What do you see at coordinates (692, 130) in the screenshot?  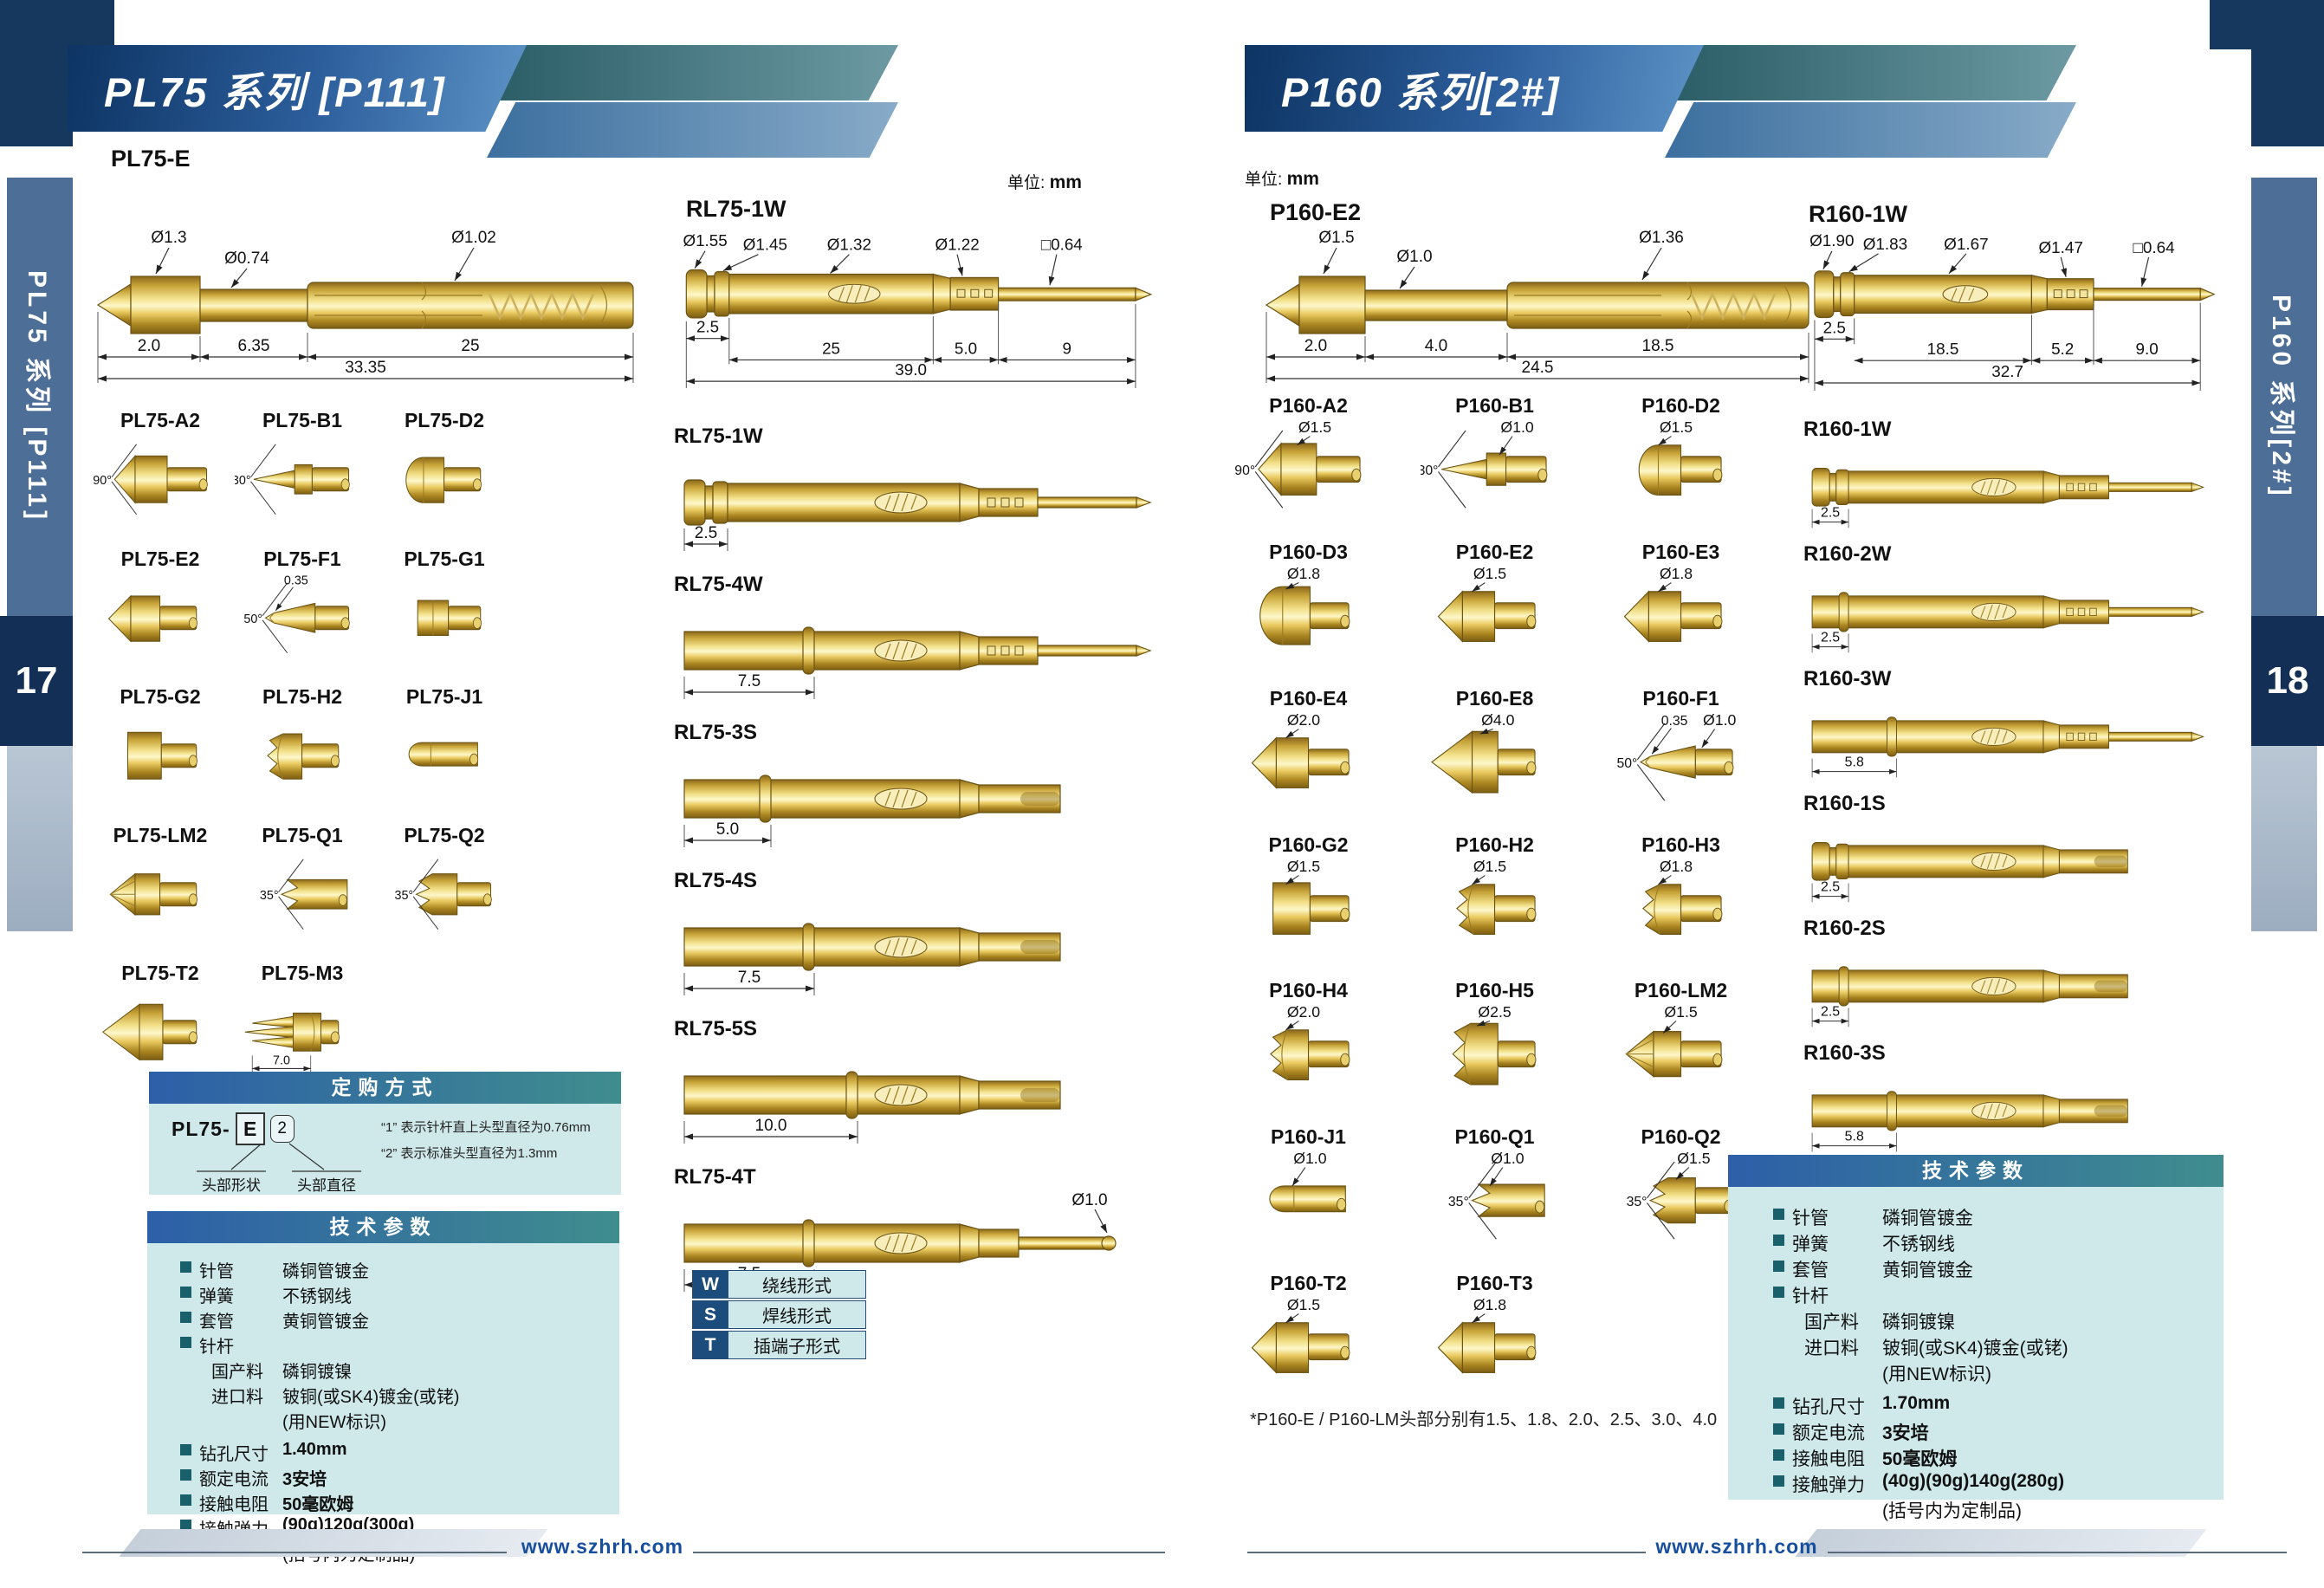 I see `left-banner-steel-slab` at bounding box center [692, 130].